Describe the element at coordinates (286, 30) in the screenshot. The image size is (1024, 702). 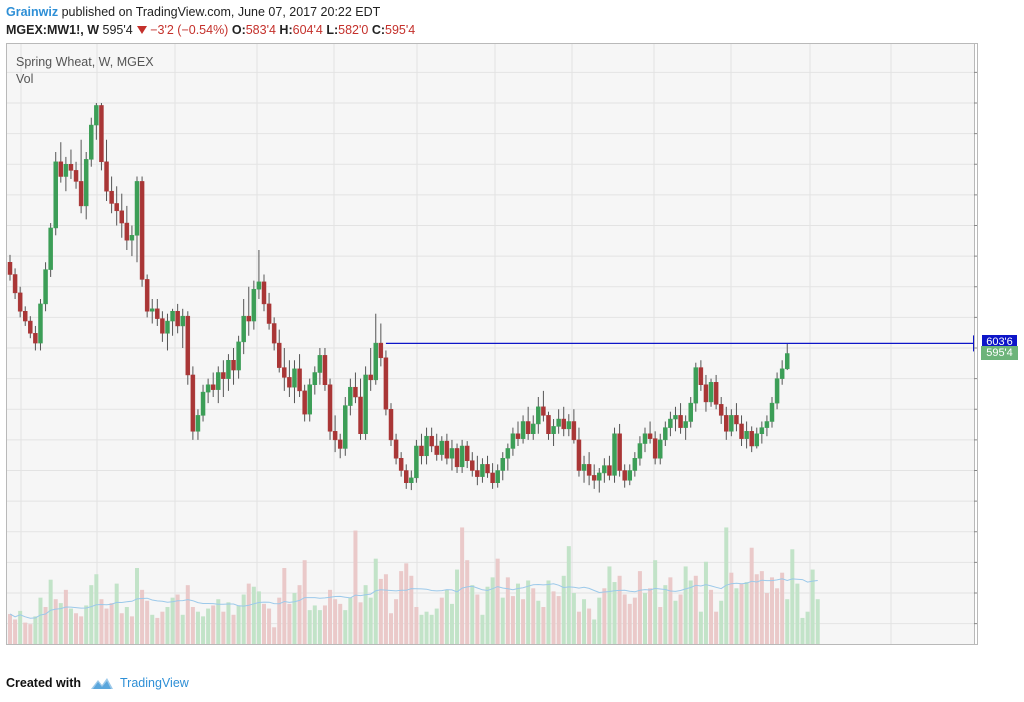
I see `high-label: H:` at that location.